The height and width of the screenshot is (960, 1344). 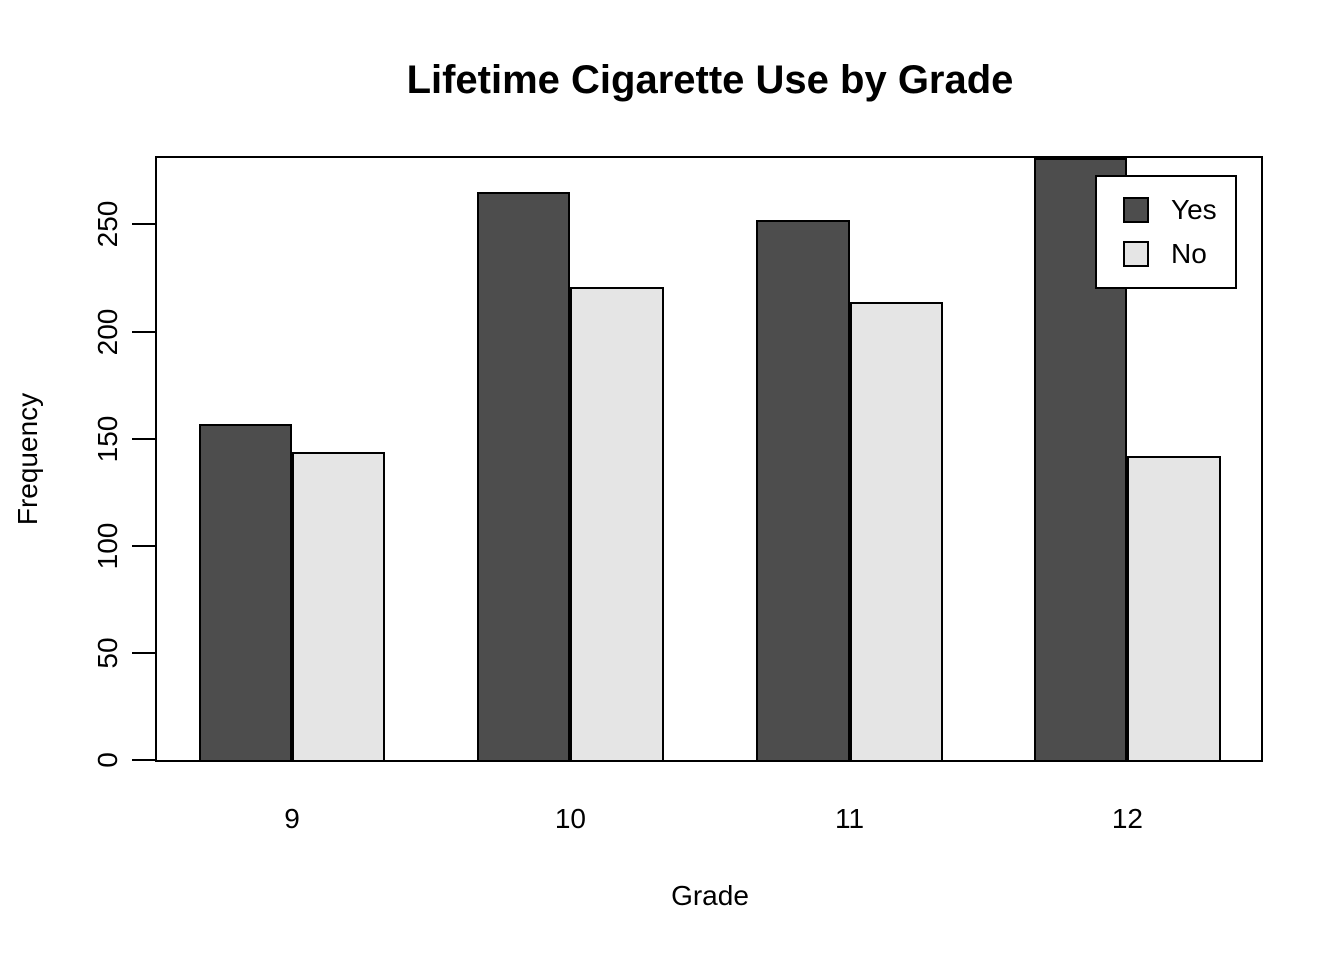 I want to click on chart-title: Lifetime Cigarette Use by Grade, so click(x=710, y=80).